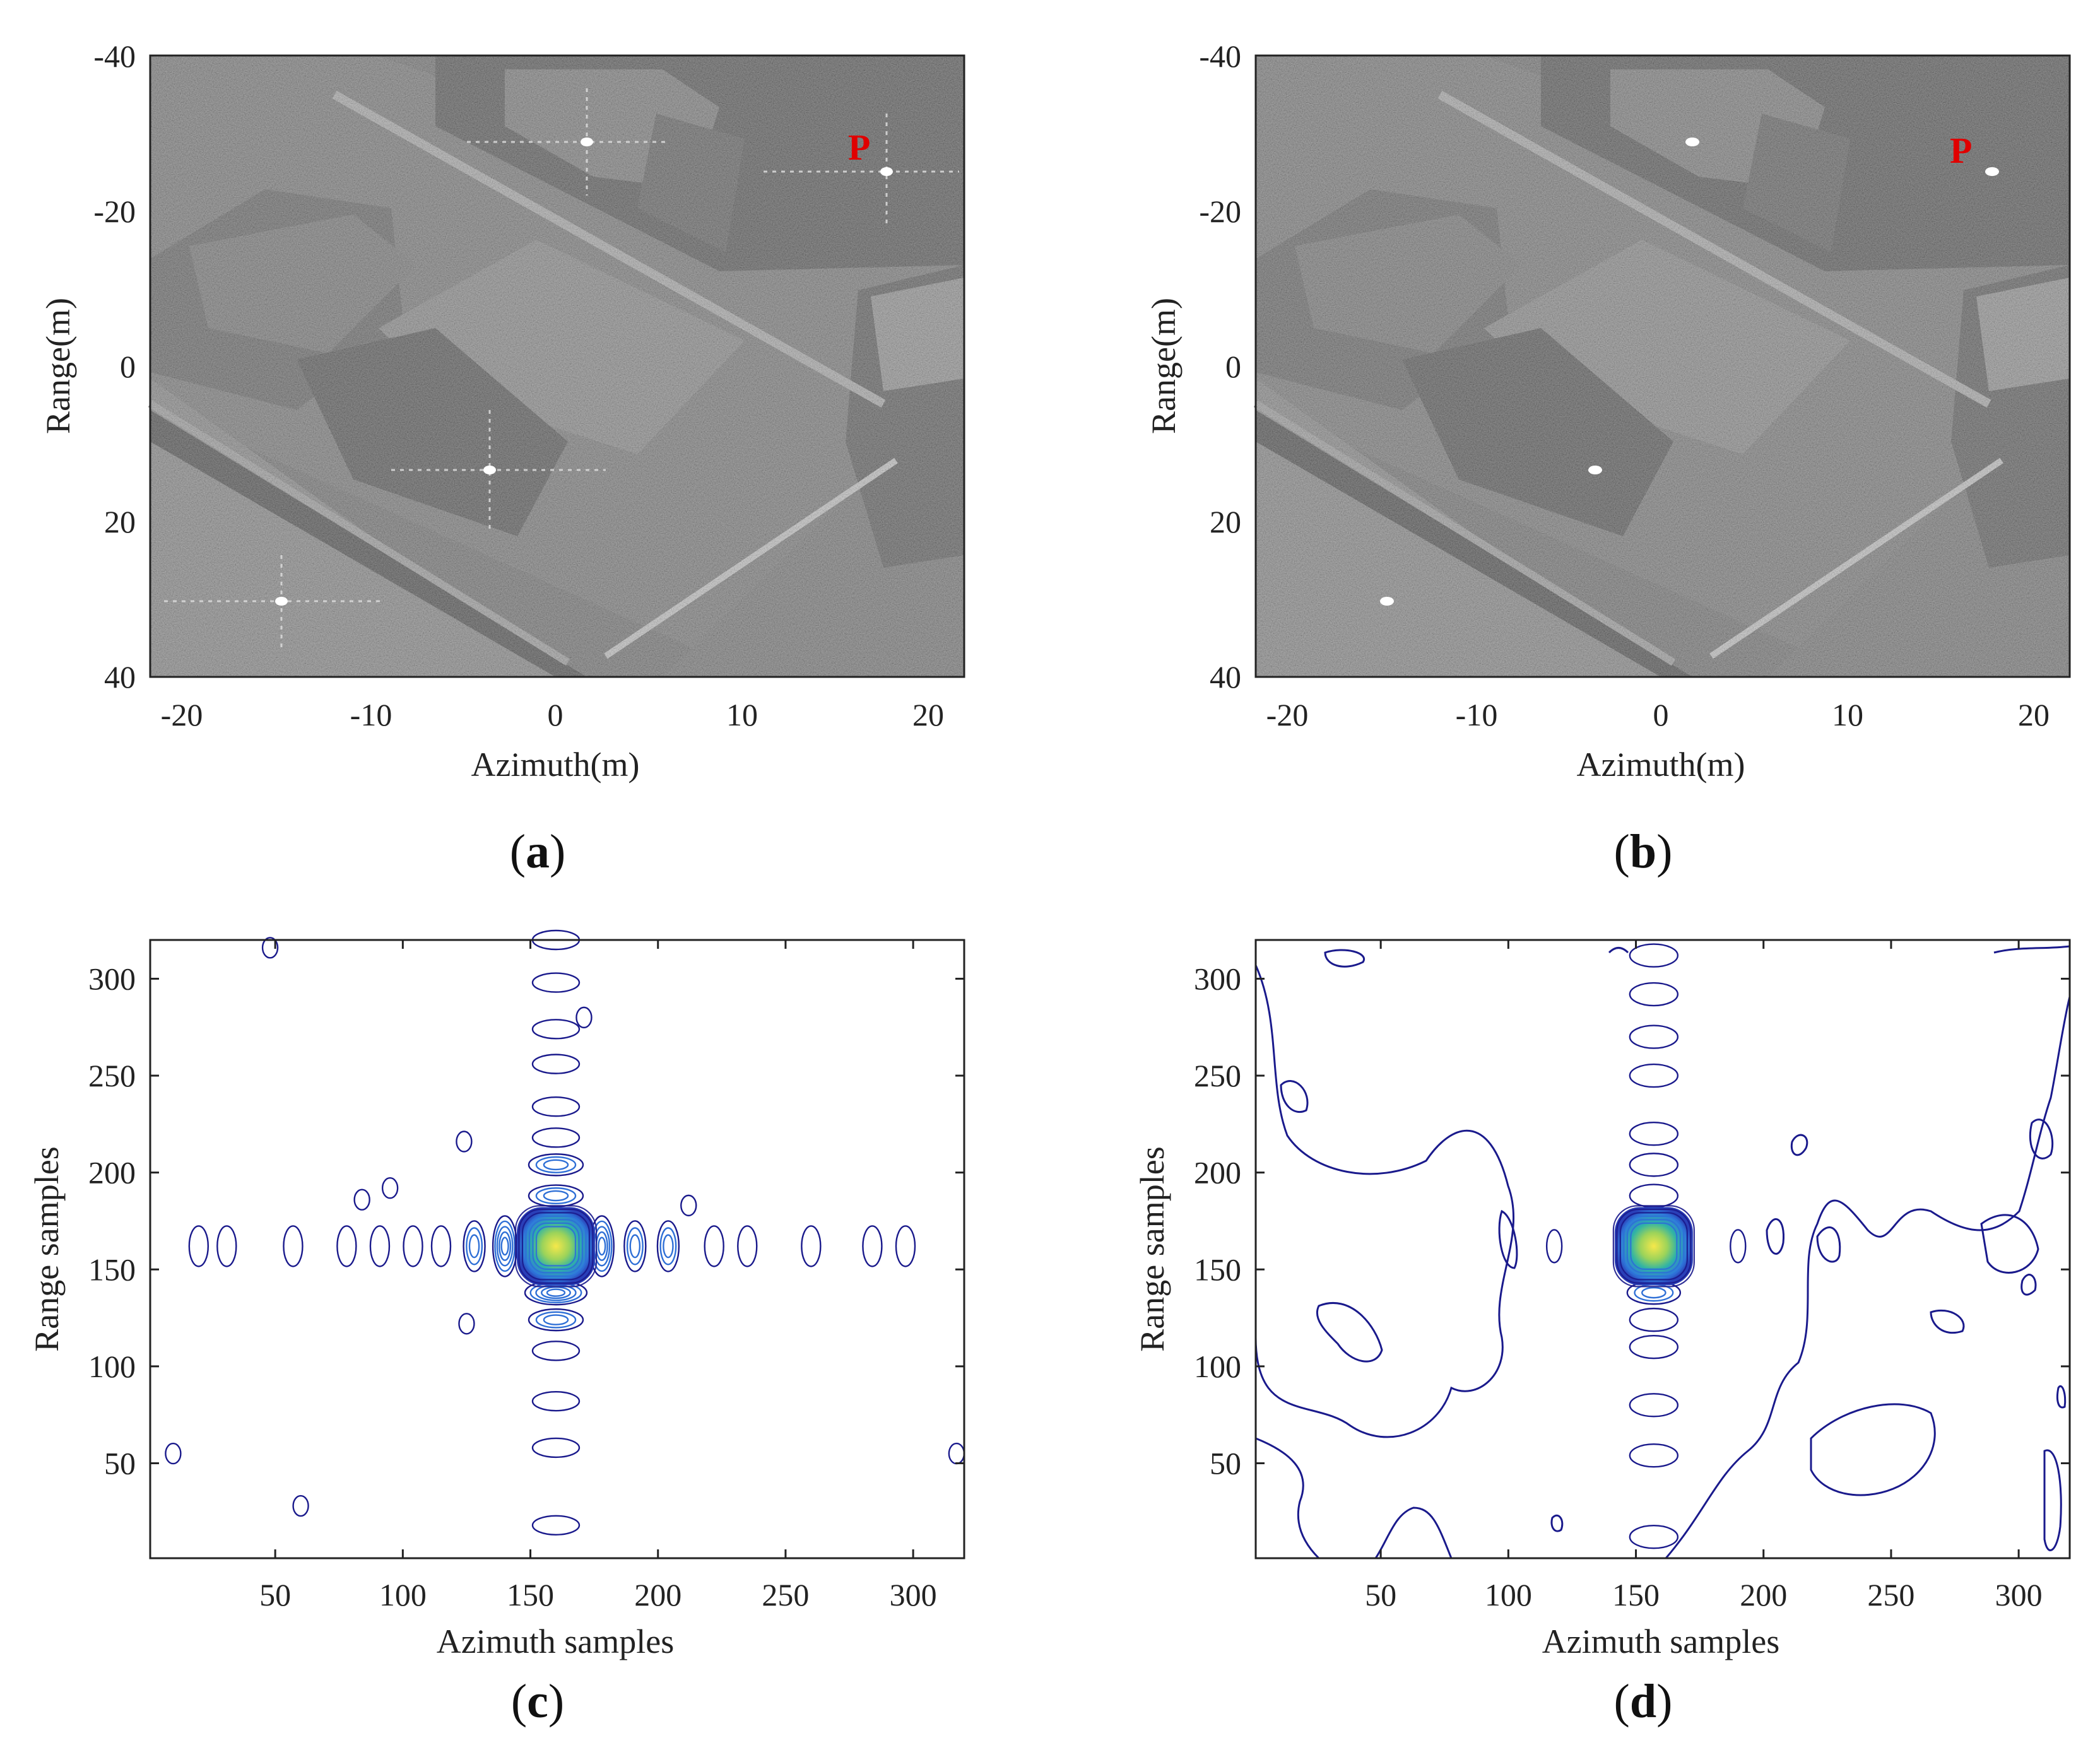  I want to click on x-axis-a: -20 -10 0 10 20, so click(553, 714).